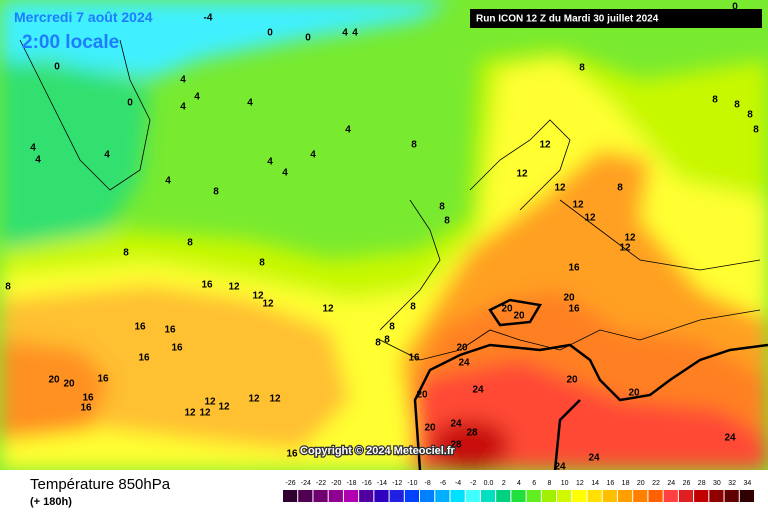  I want to click on legend-label: -14, so click(382, 483).